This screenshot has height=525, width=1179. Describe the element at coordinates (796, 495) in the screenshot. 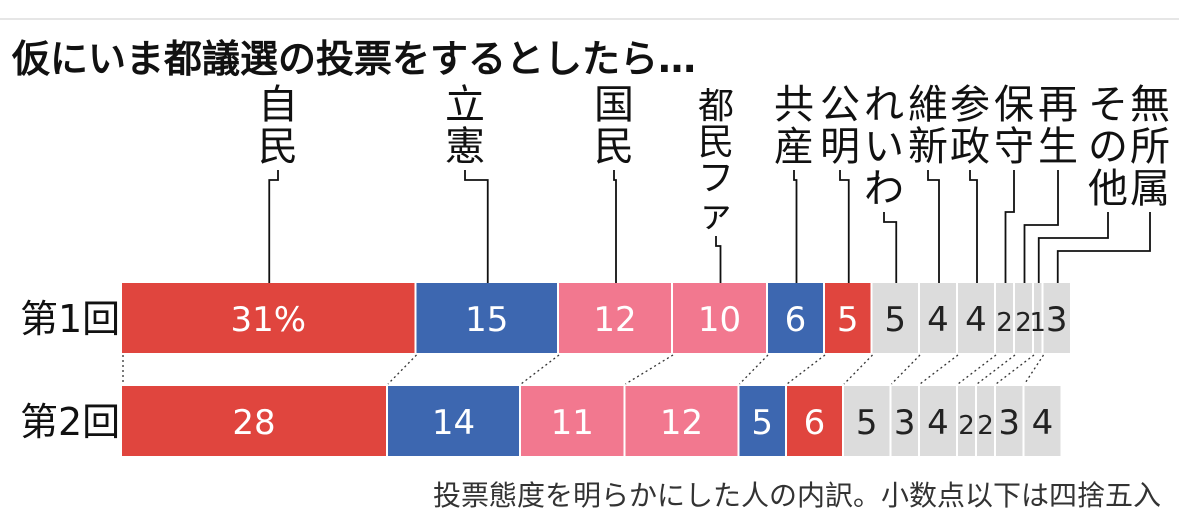

I see `chart-footnote: 投票態度を明らかにした人の内訳。小数点以下は四捨五入` at that location.